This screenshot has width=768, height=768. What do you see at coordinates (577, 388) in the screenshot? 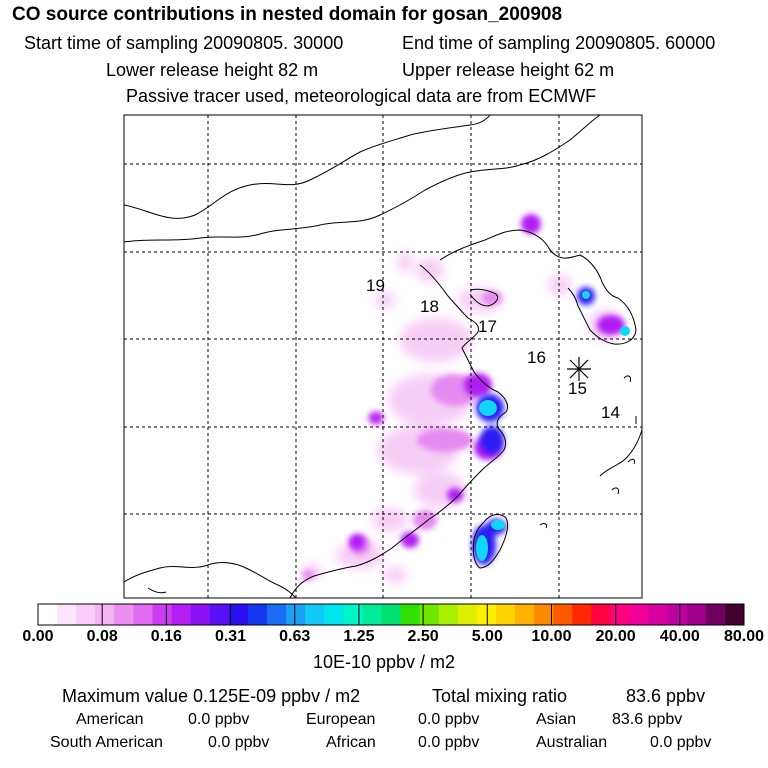
I see `trajectory-label-15: 15` at bounding box center [577, 388].